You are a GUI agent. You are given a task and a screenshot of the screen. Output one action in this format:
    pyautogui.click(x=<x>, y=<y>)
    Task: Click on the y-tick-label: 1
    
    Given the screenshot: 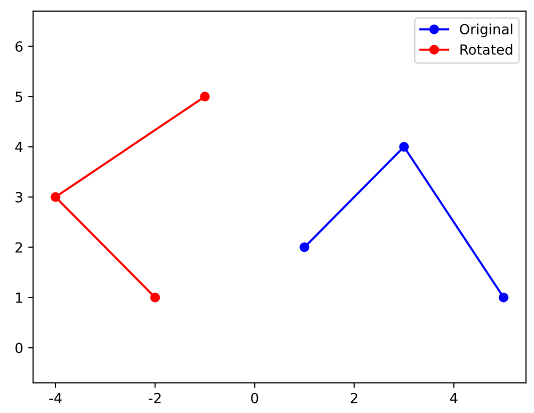 What is the action you would take?
    pyautogui.click(x=19, y=297)
    